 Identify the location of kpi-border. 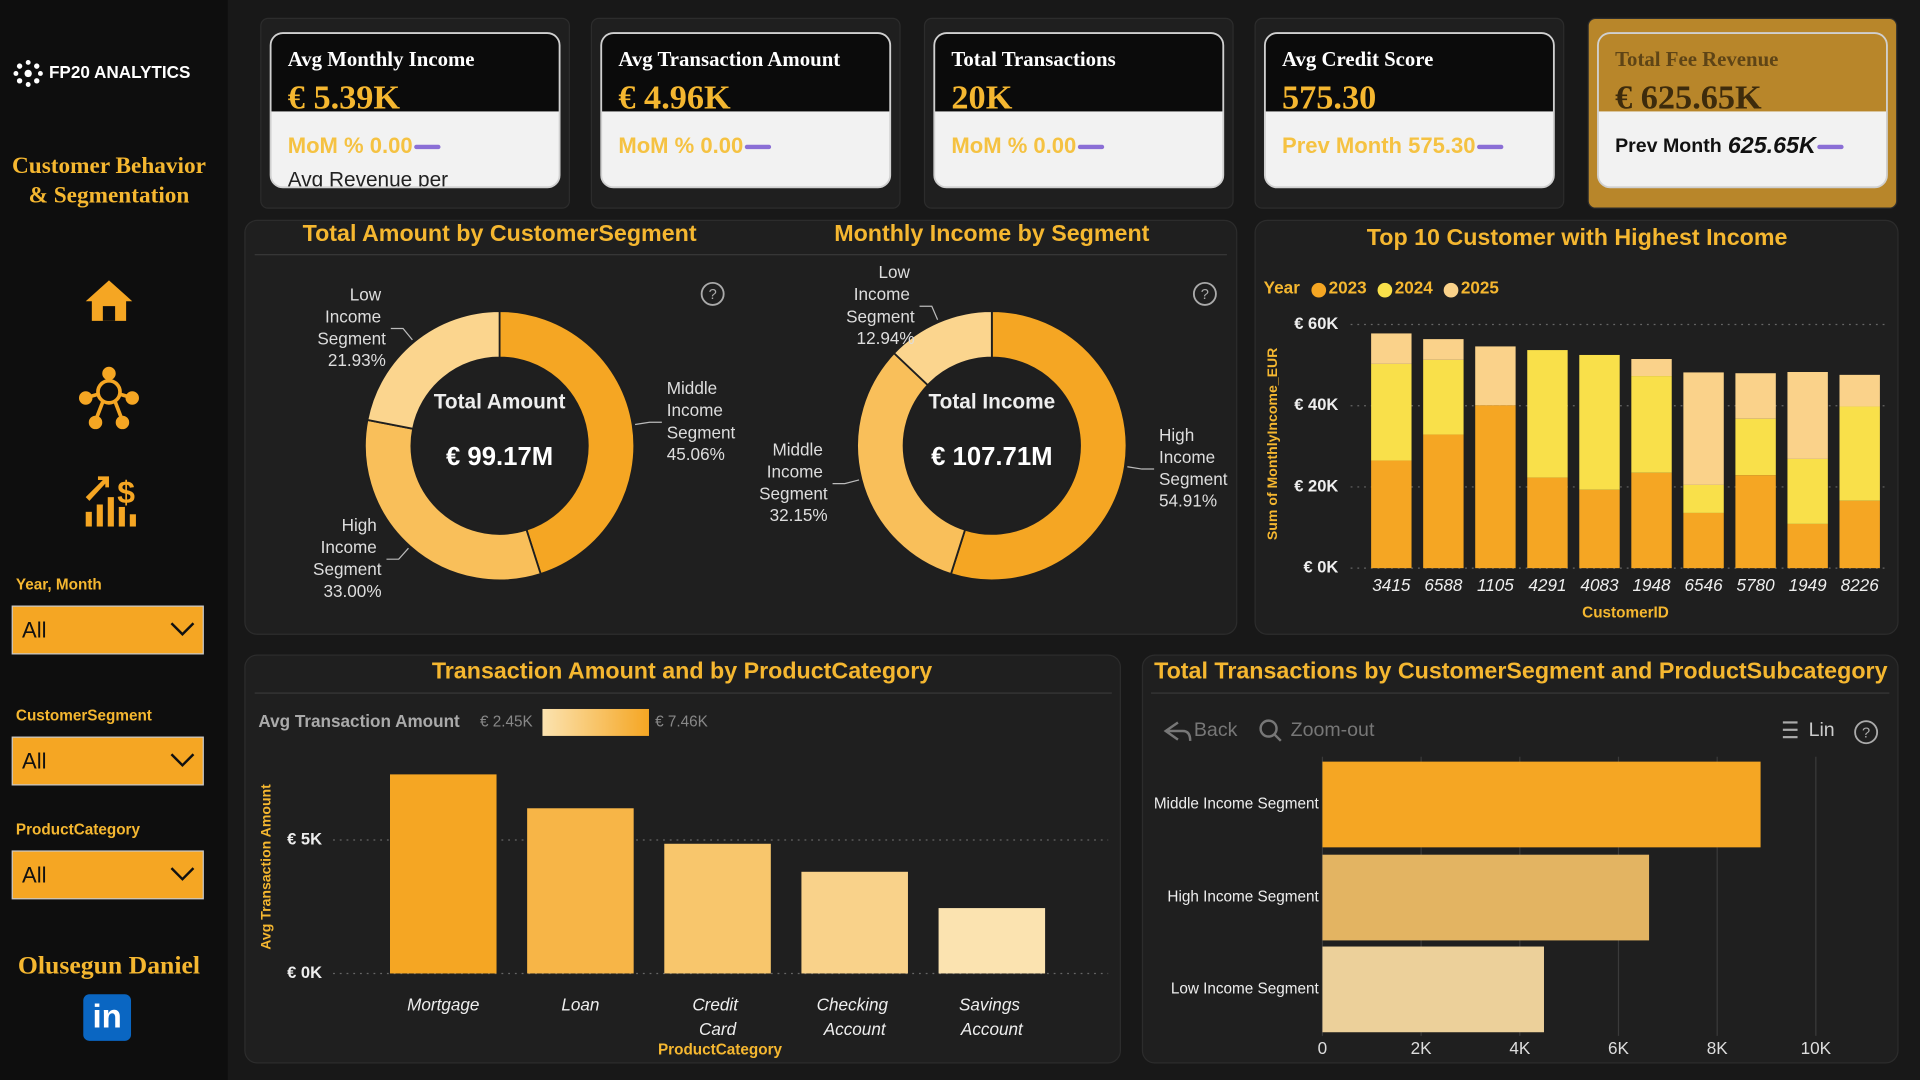
(415, 110).